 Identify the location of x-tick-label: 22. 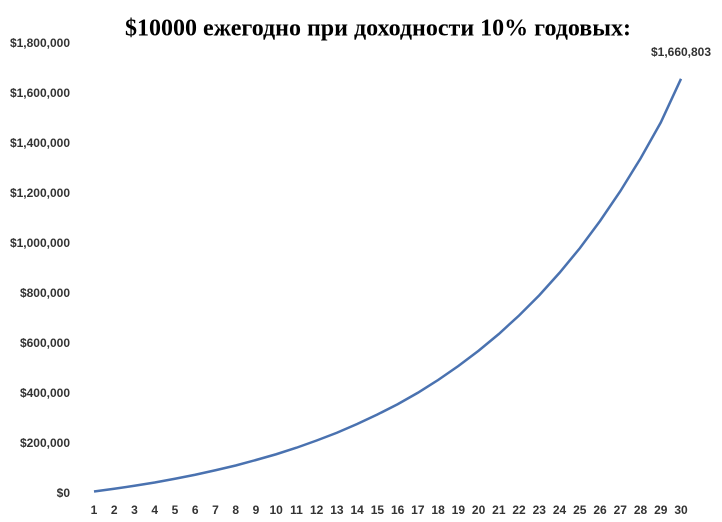
(519, 510).